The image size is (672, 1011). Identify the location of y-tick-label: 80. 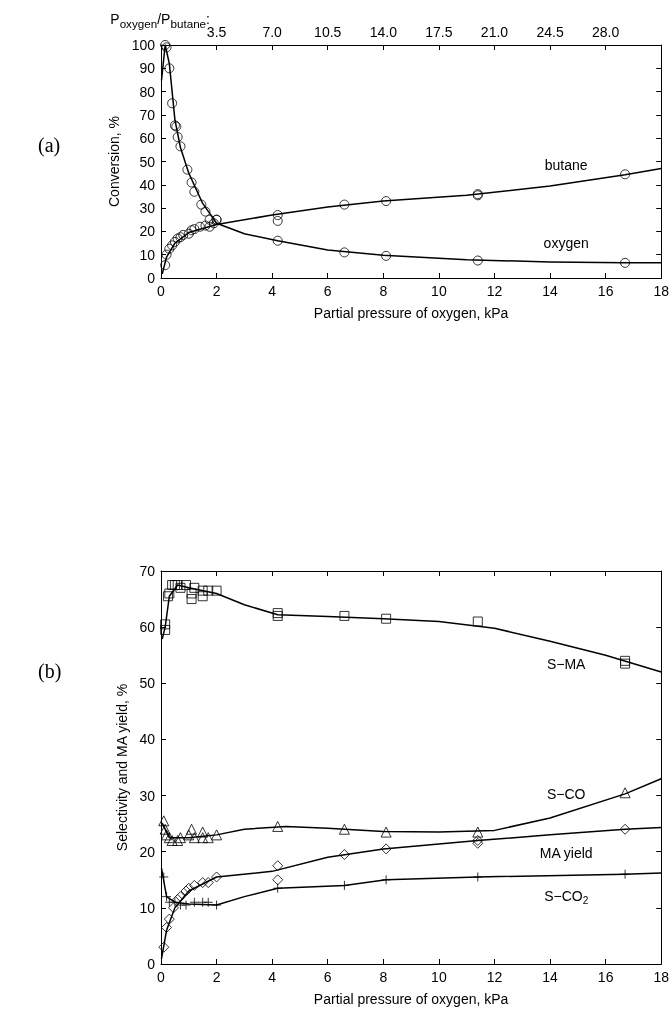
(147, 91).